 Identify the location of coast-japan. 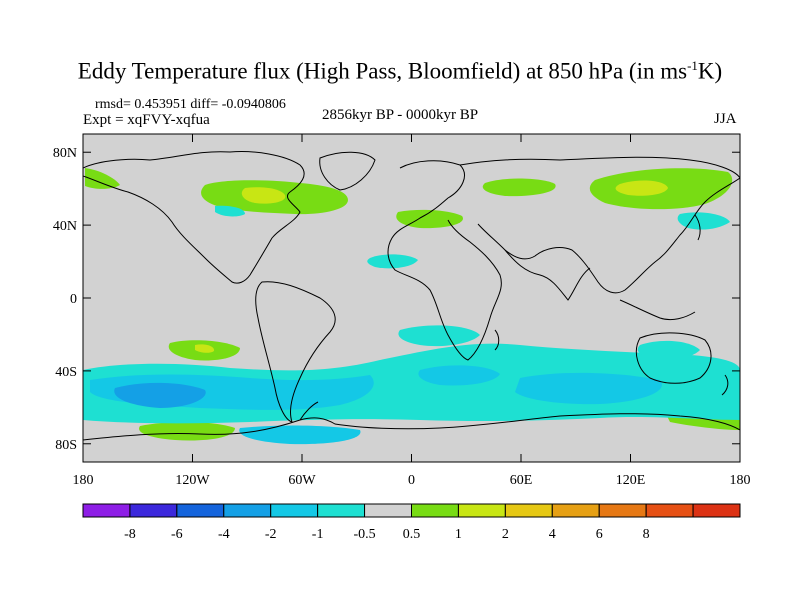
(697, 227).